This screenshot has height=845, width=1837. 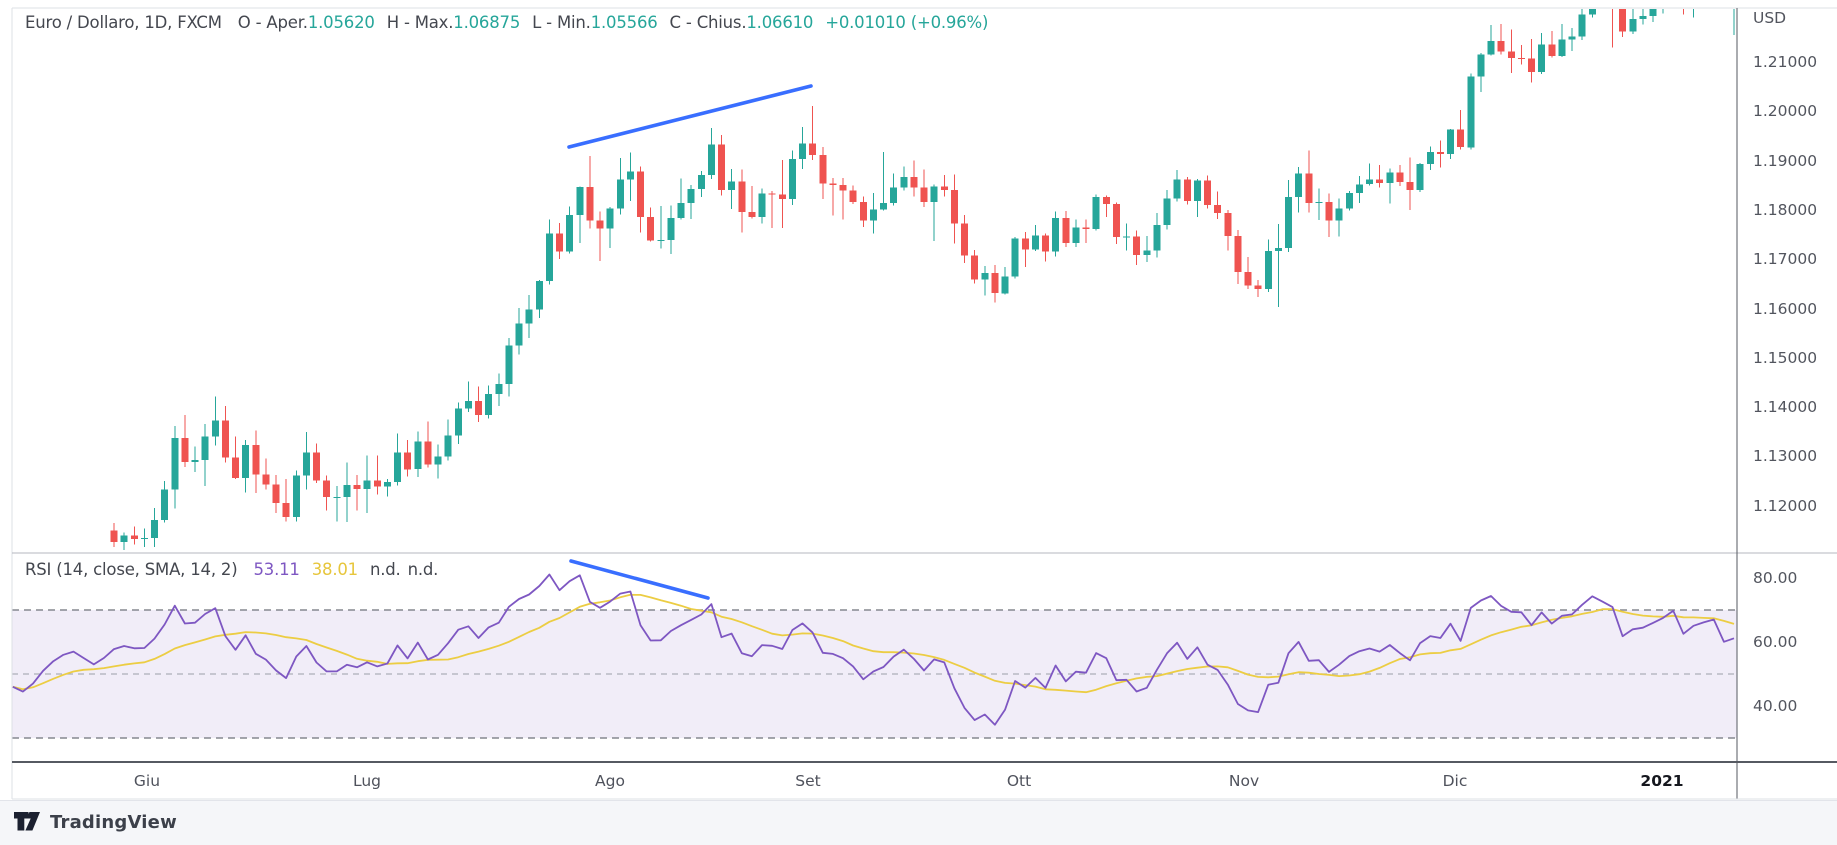 I want to click on high-label: H - Max., so click(x=420, y=22).